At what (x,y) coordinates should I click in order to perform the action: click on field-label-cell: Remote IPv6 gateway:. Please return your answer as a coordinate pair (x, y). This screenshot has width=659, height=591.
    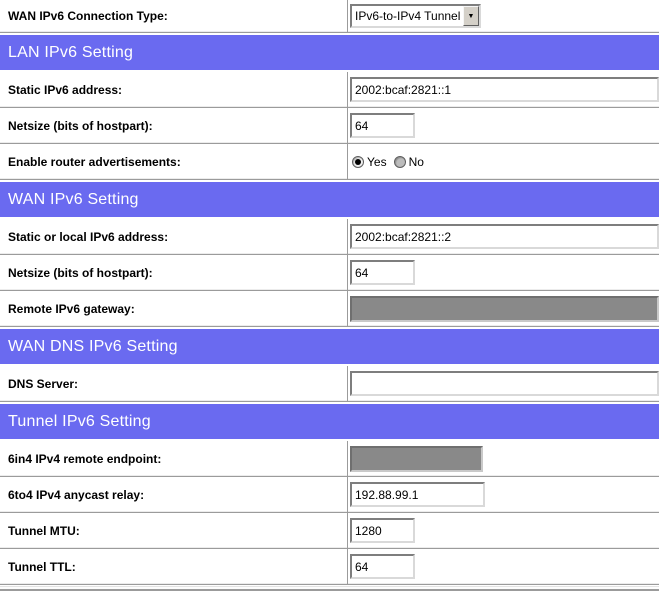
    Looking at the image, I should click on (174, 308).